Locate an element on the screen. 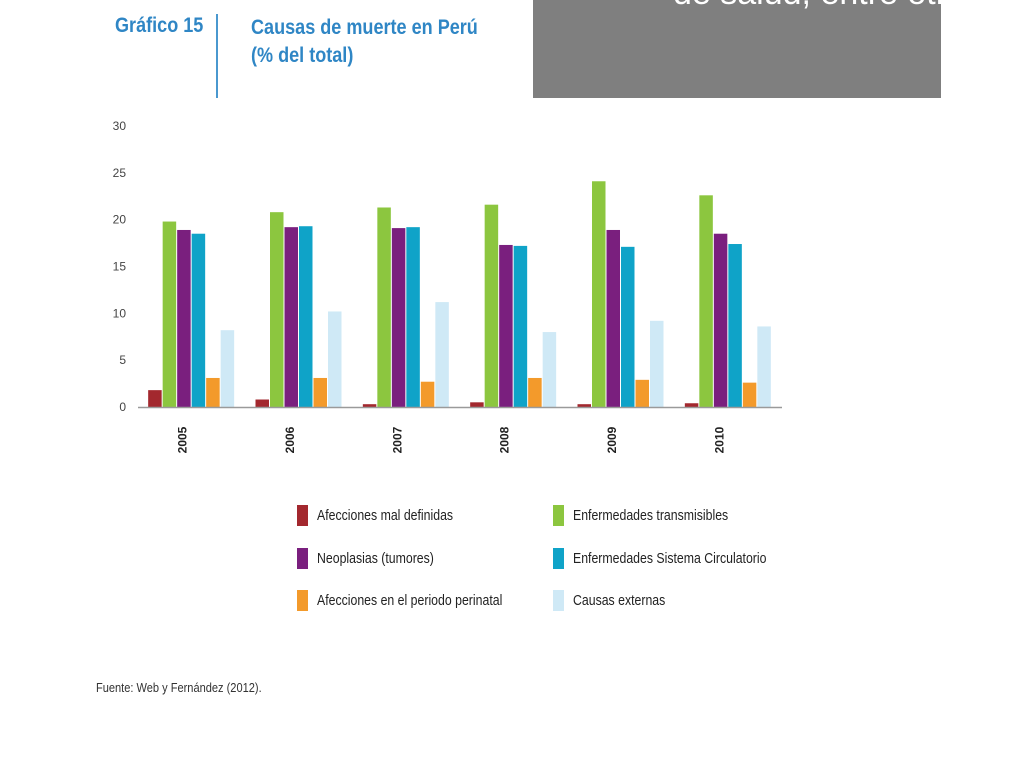 The height and width of the screenshot is (768, 1024). chart-number: Gráfico 15 is located at coordinates (159, 25).